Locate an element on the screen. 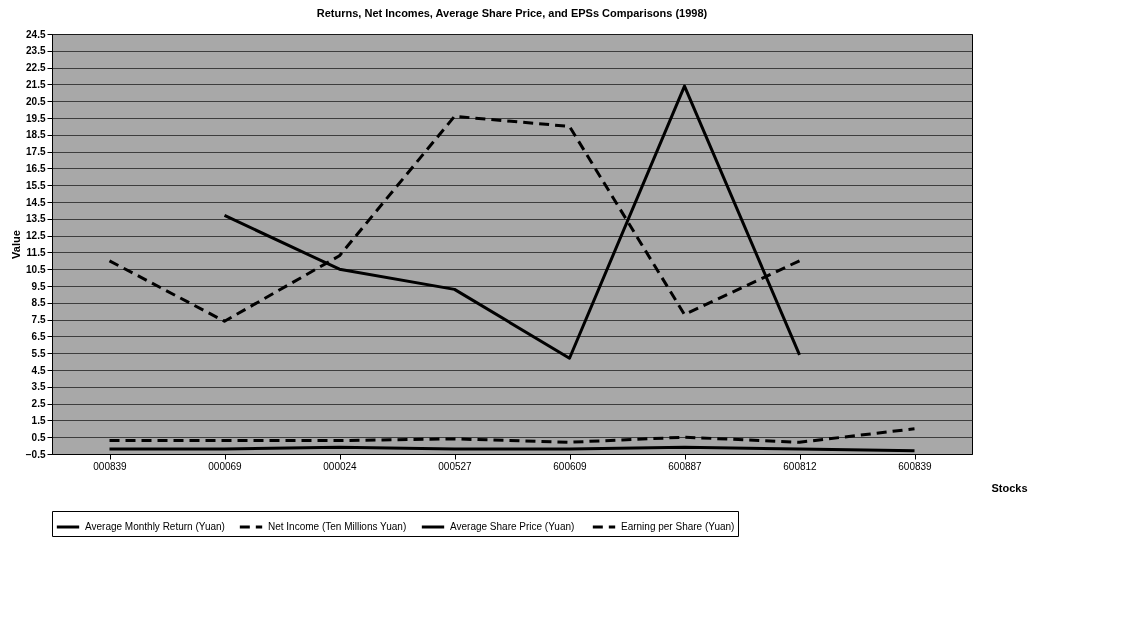 This screenshot has height=630, width=1142. y-tick-label: 6.5 is located at coordinates (38, 336).